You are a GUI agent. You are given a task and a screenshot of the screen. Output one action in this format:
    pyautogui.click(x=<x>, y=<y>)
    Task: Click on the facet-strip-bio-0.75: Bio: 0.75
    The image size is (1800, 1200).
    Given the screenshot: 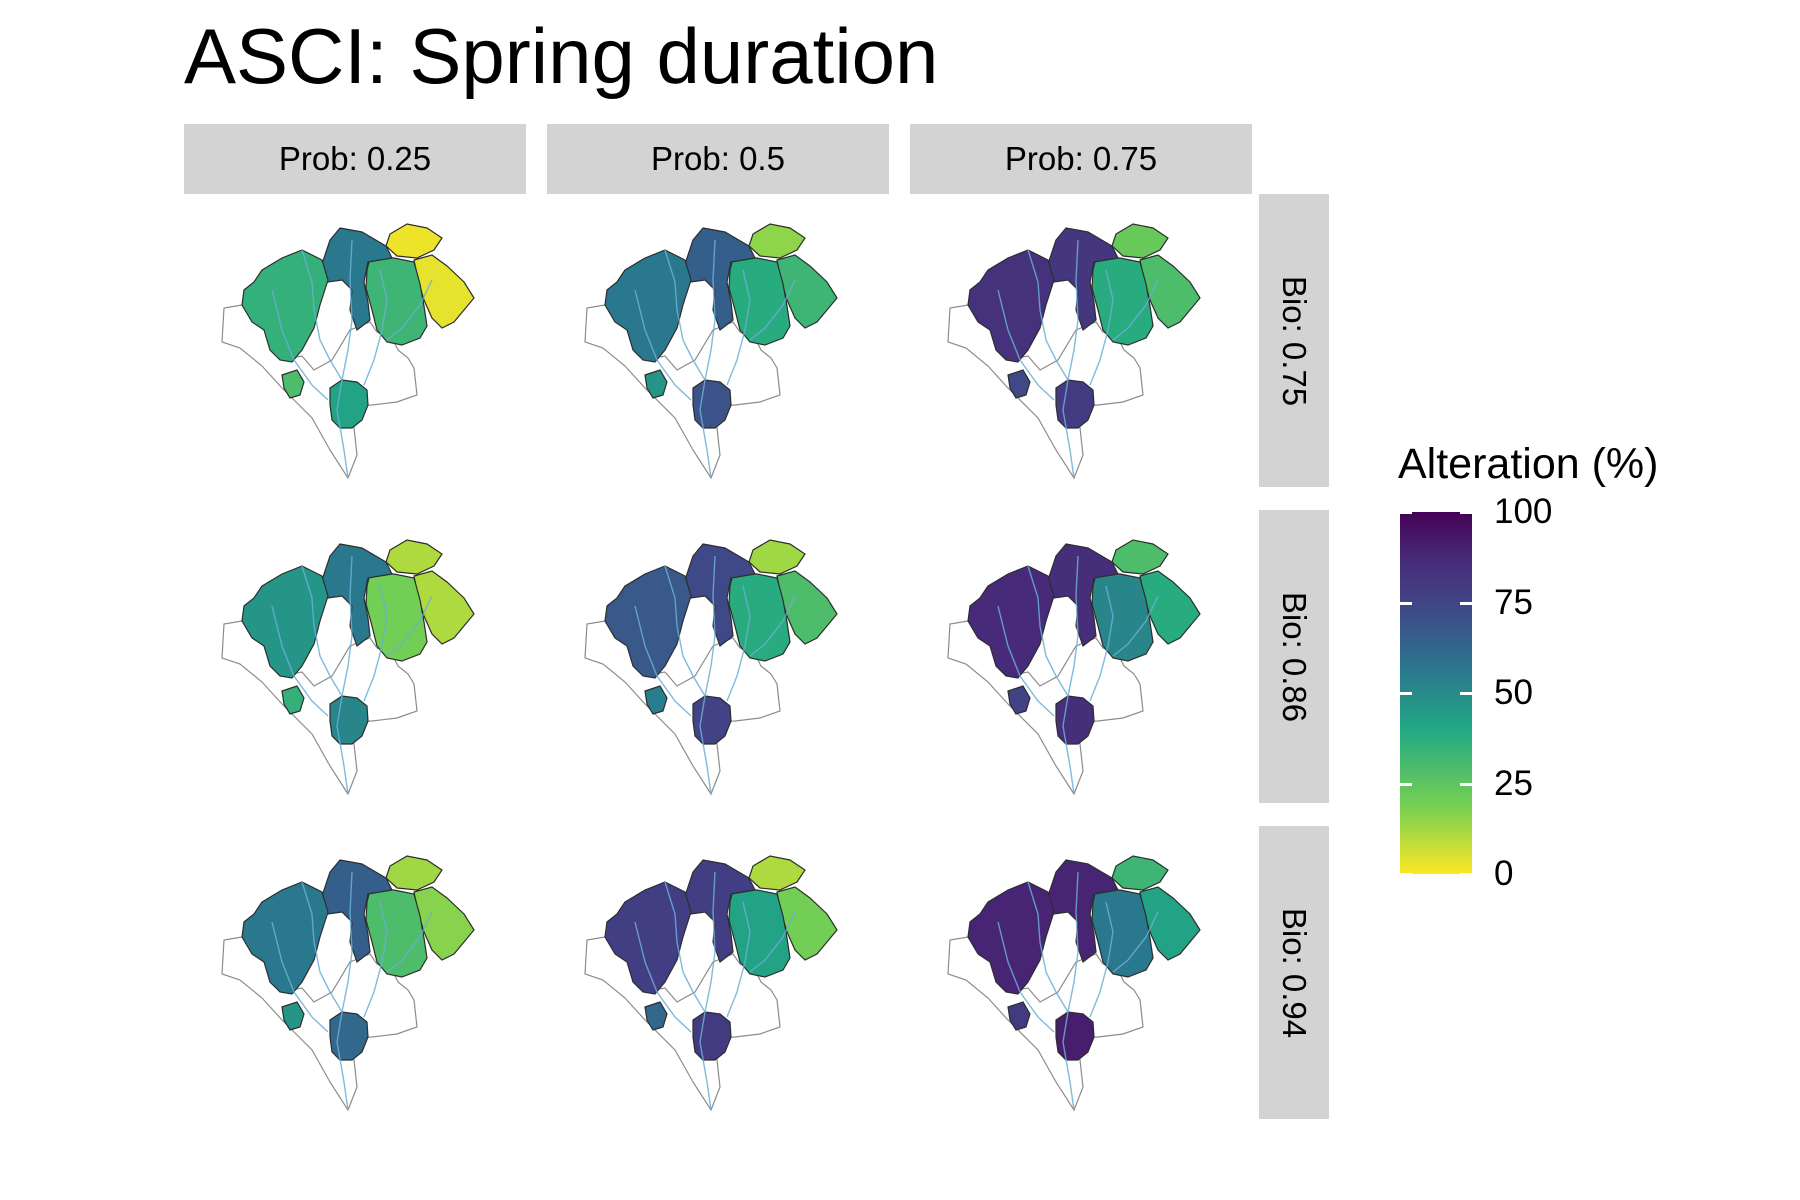 What is the action you would take?
    pyautogui.click(x=1294, y=340)
    